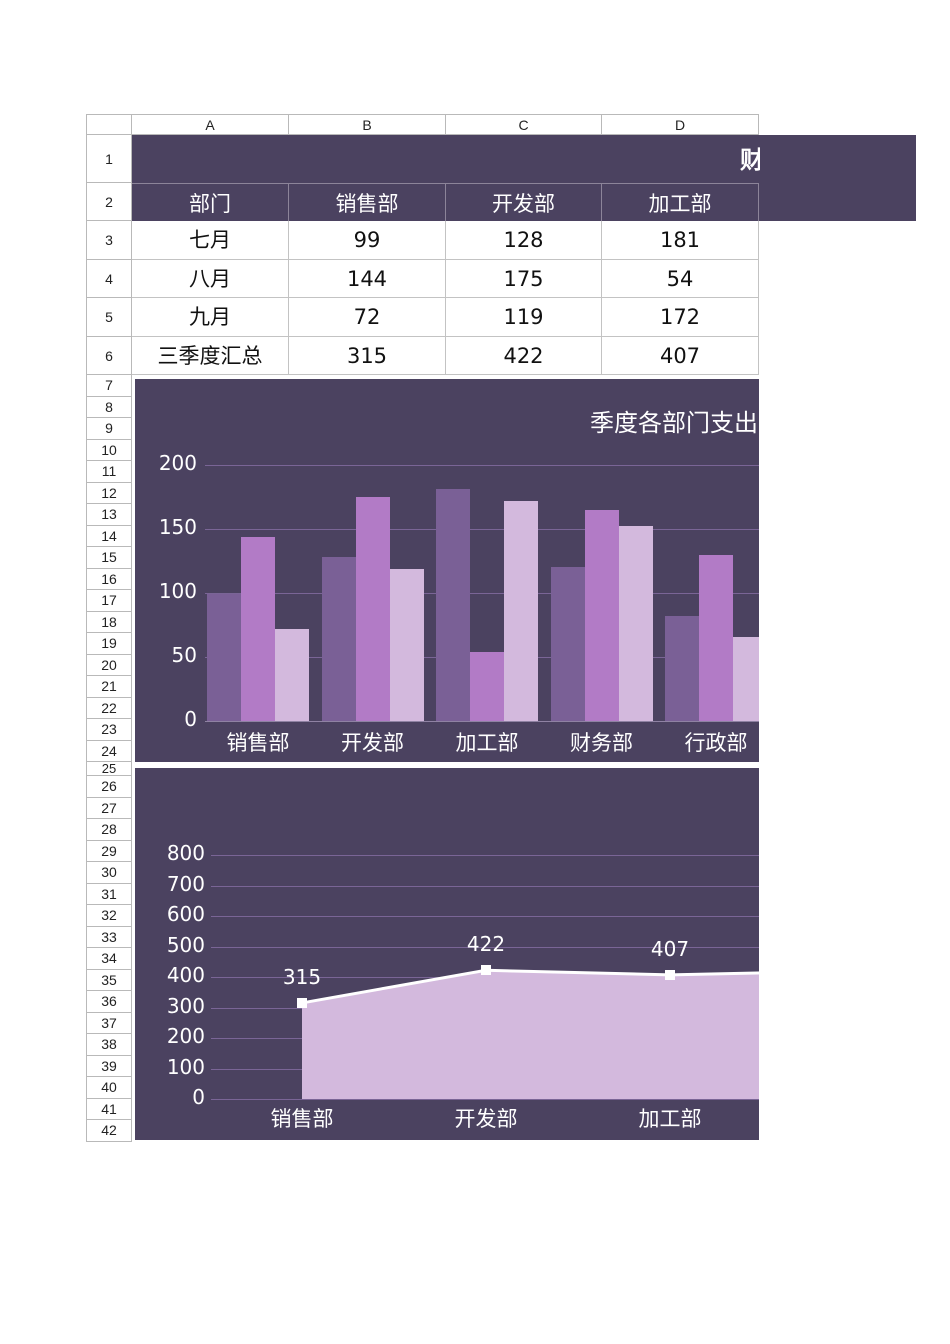  Describe the element at coordinates (109, 279) in the screenshot. I see `row-header: 4` at that location.